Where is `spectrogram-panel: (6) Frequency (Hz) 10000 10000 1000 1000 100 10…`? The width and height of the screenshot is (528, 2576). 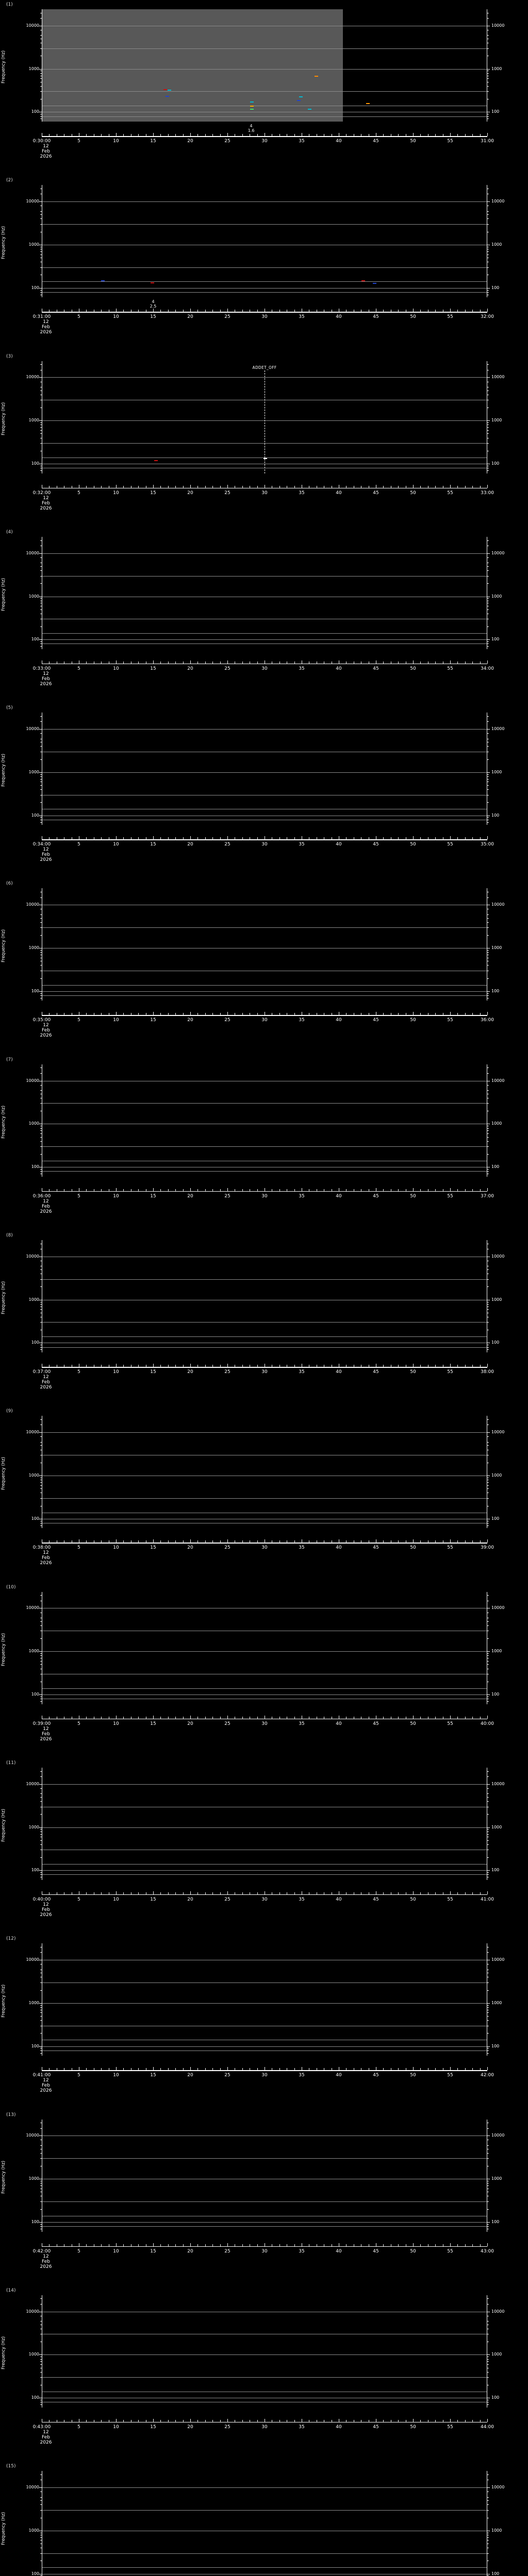
spectrogram-panel: (6) Frequency (Hz) 10000 10000 1000 1000 100 10… is located at coordinates (264, 967).